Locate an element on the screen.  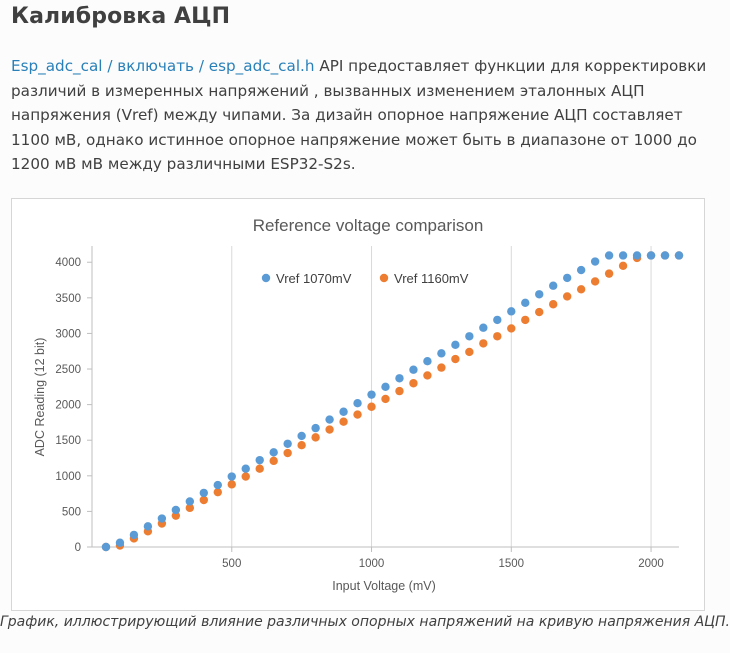
x-tick-label: 500 is located at coordinates (231, 564).